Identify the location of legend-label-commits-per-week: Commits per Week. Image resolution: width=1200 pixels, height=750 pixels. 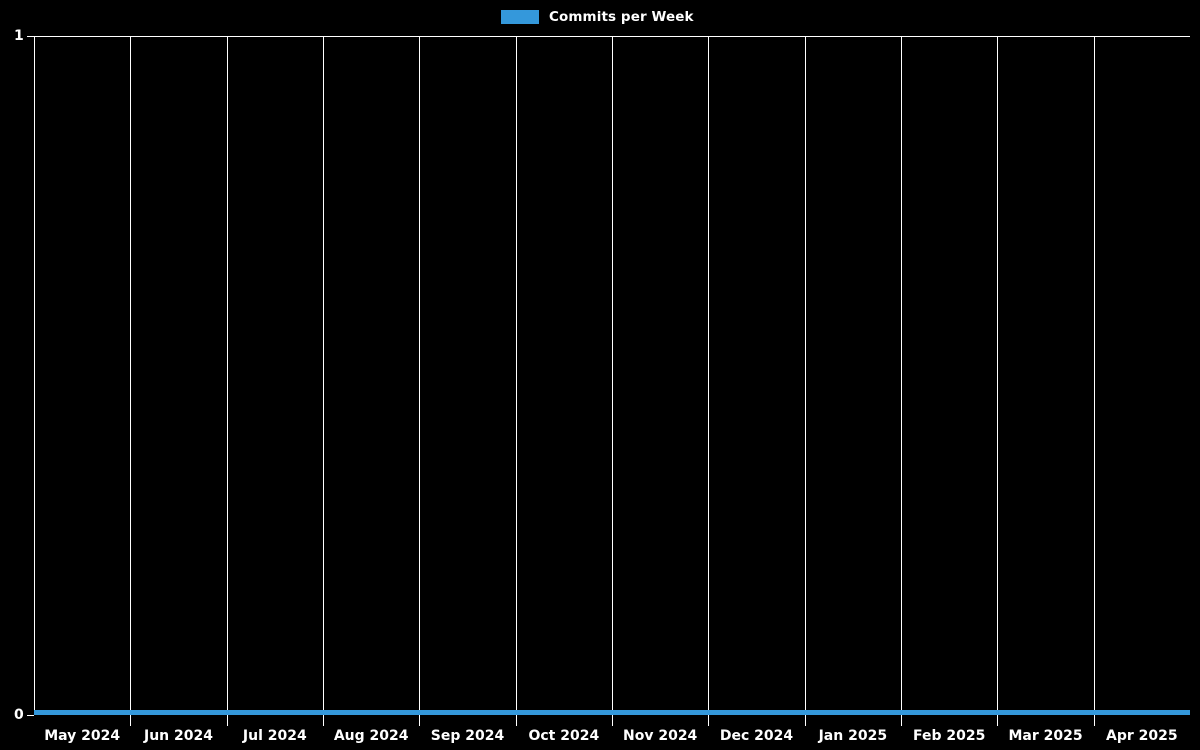
(621, 17).